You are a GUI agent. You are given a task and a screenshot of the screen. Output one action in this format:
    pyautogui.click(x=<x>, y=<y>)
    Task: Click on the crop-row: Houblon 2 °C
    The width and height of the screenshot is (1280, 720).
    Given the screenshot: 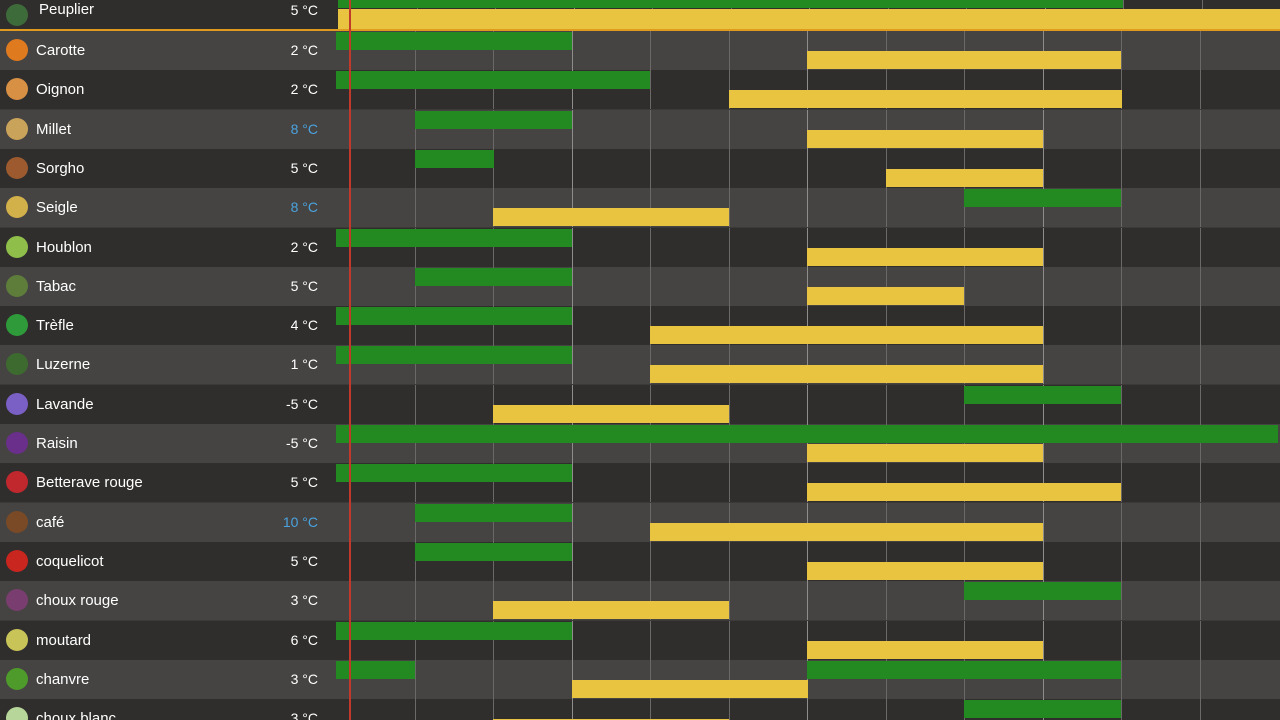 What is the action you would take?
    pyautogui.click(x=640, y=247)
    